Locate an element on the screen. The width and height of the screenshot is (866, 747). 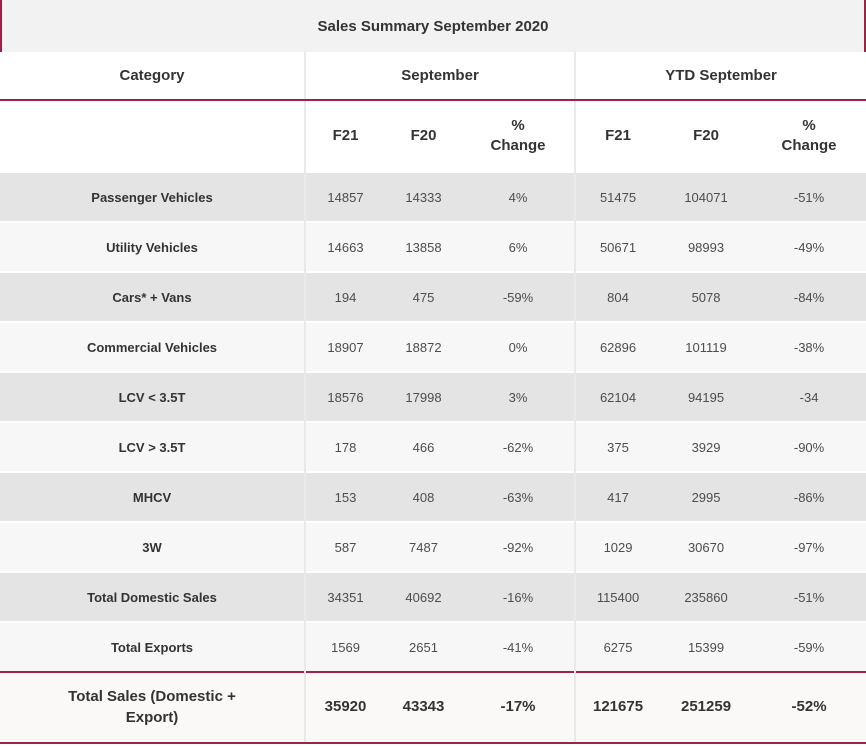
table-row: 3W 587 7487 -92% 1029 30670 -97% is located at coordinates (433, 546).